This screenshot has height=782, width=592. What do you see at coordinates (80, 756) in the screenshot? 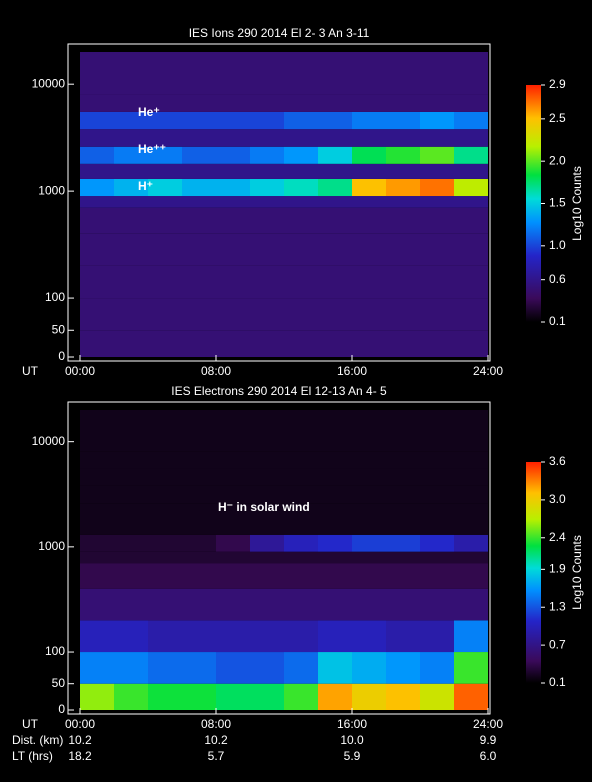
I see `row-value: 18.2` at bounding box center [80, 756].